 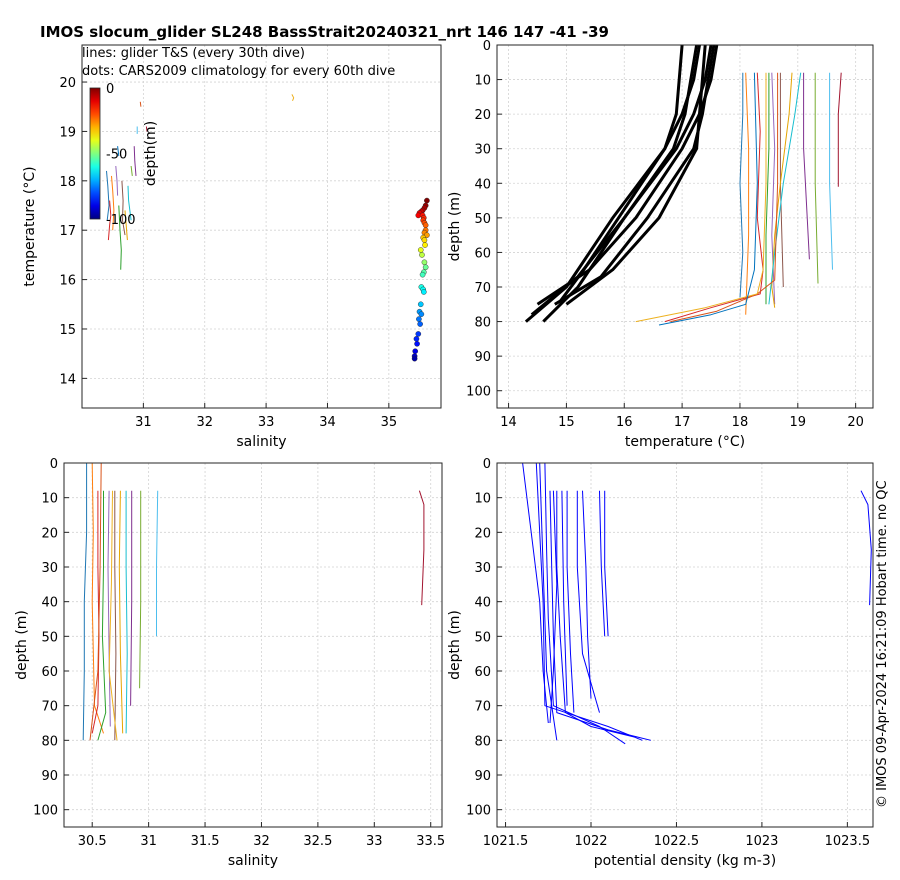 I want to click on y-tick-label: 19, so click(x=67, y=132).